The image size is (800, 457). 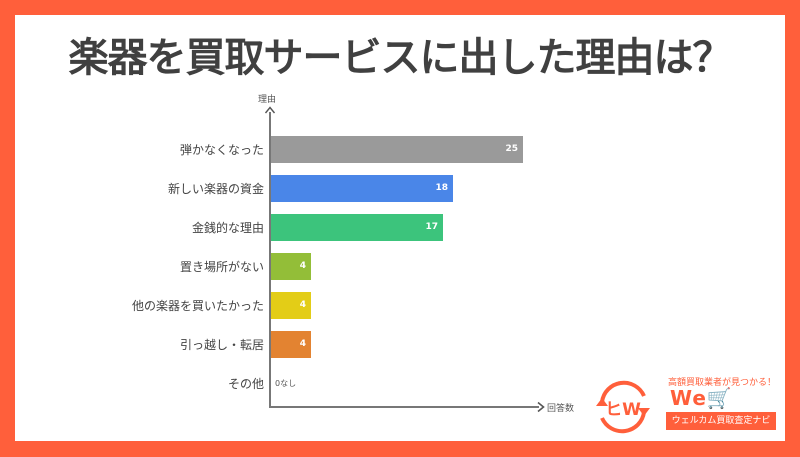 I want to click on bar: 25, so click(x=397, y=149).